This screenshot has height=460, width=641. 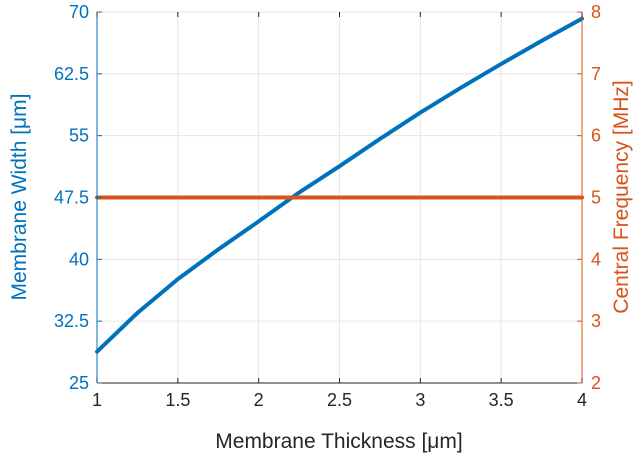 What do you see at coordinates (420, 400) in the screenshot?
I see `x-tick-label: 3` at bounding box center [420, 400].